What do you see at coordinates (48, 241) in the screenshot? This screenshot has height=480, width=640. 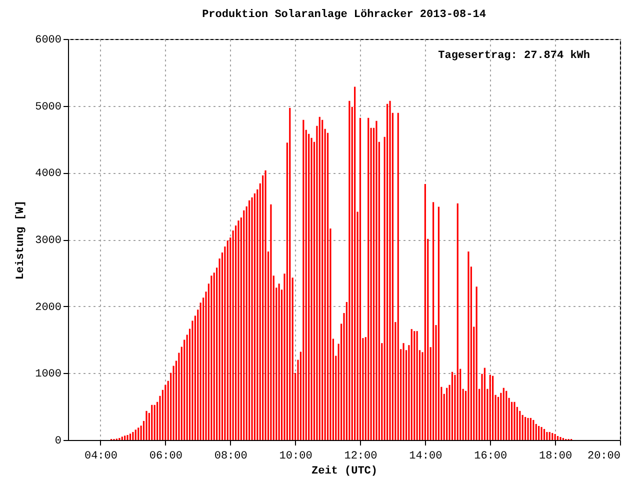 I see `y-tick-label: 3000` at bounding box center [48, 241].